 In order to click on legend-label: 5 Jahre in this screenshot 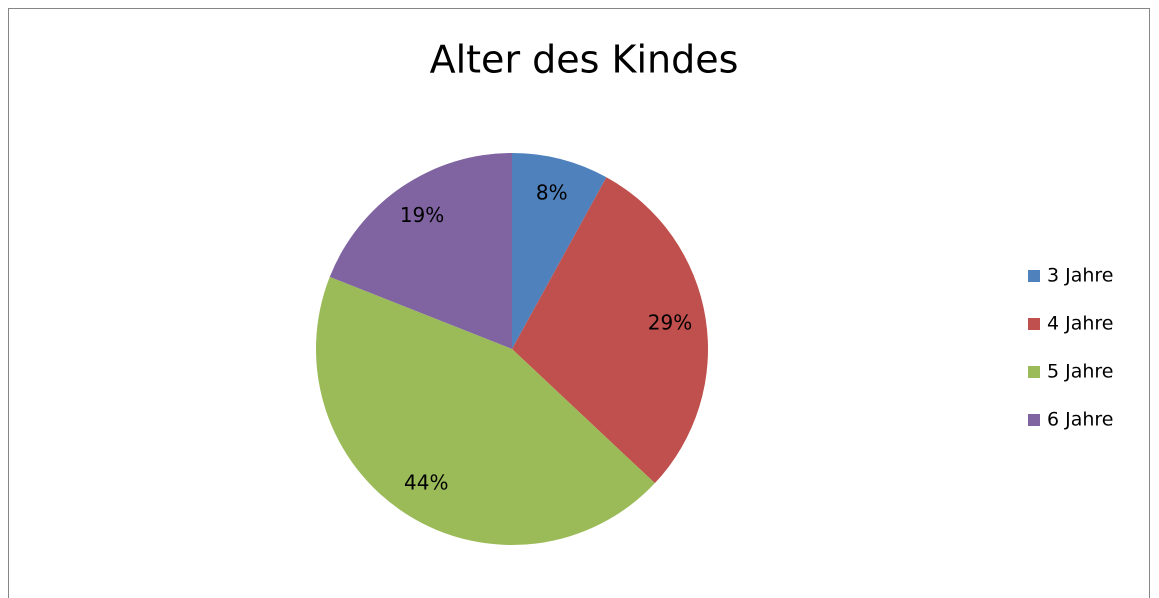, I will do `click(1080, 372)`.